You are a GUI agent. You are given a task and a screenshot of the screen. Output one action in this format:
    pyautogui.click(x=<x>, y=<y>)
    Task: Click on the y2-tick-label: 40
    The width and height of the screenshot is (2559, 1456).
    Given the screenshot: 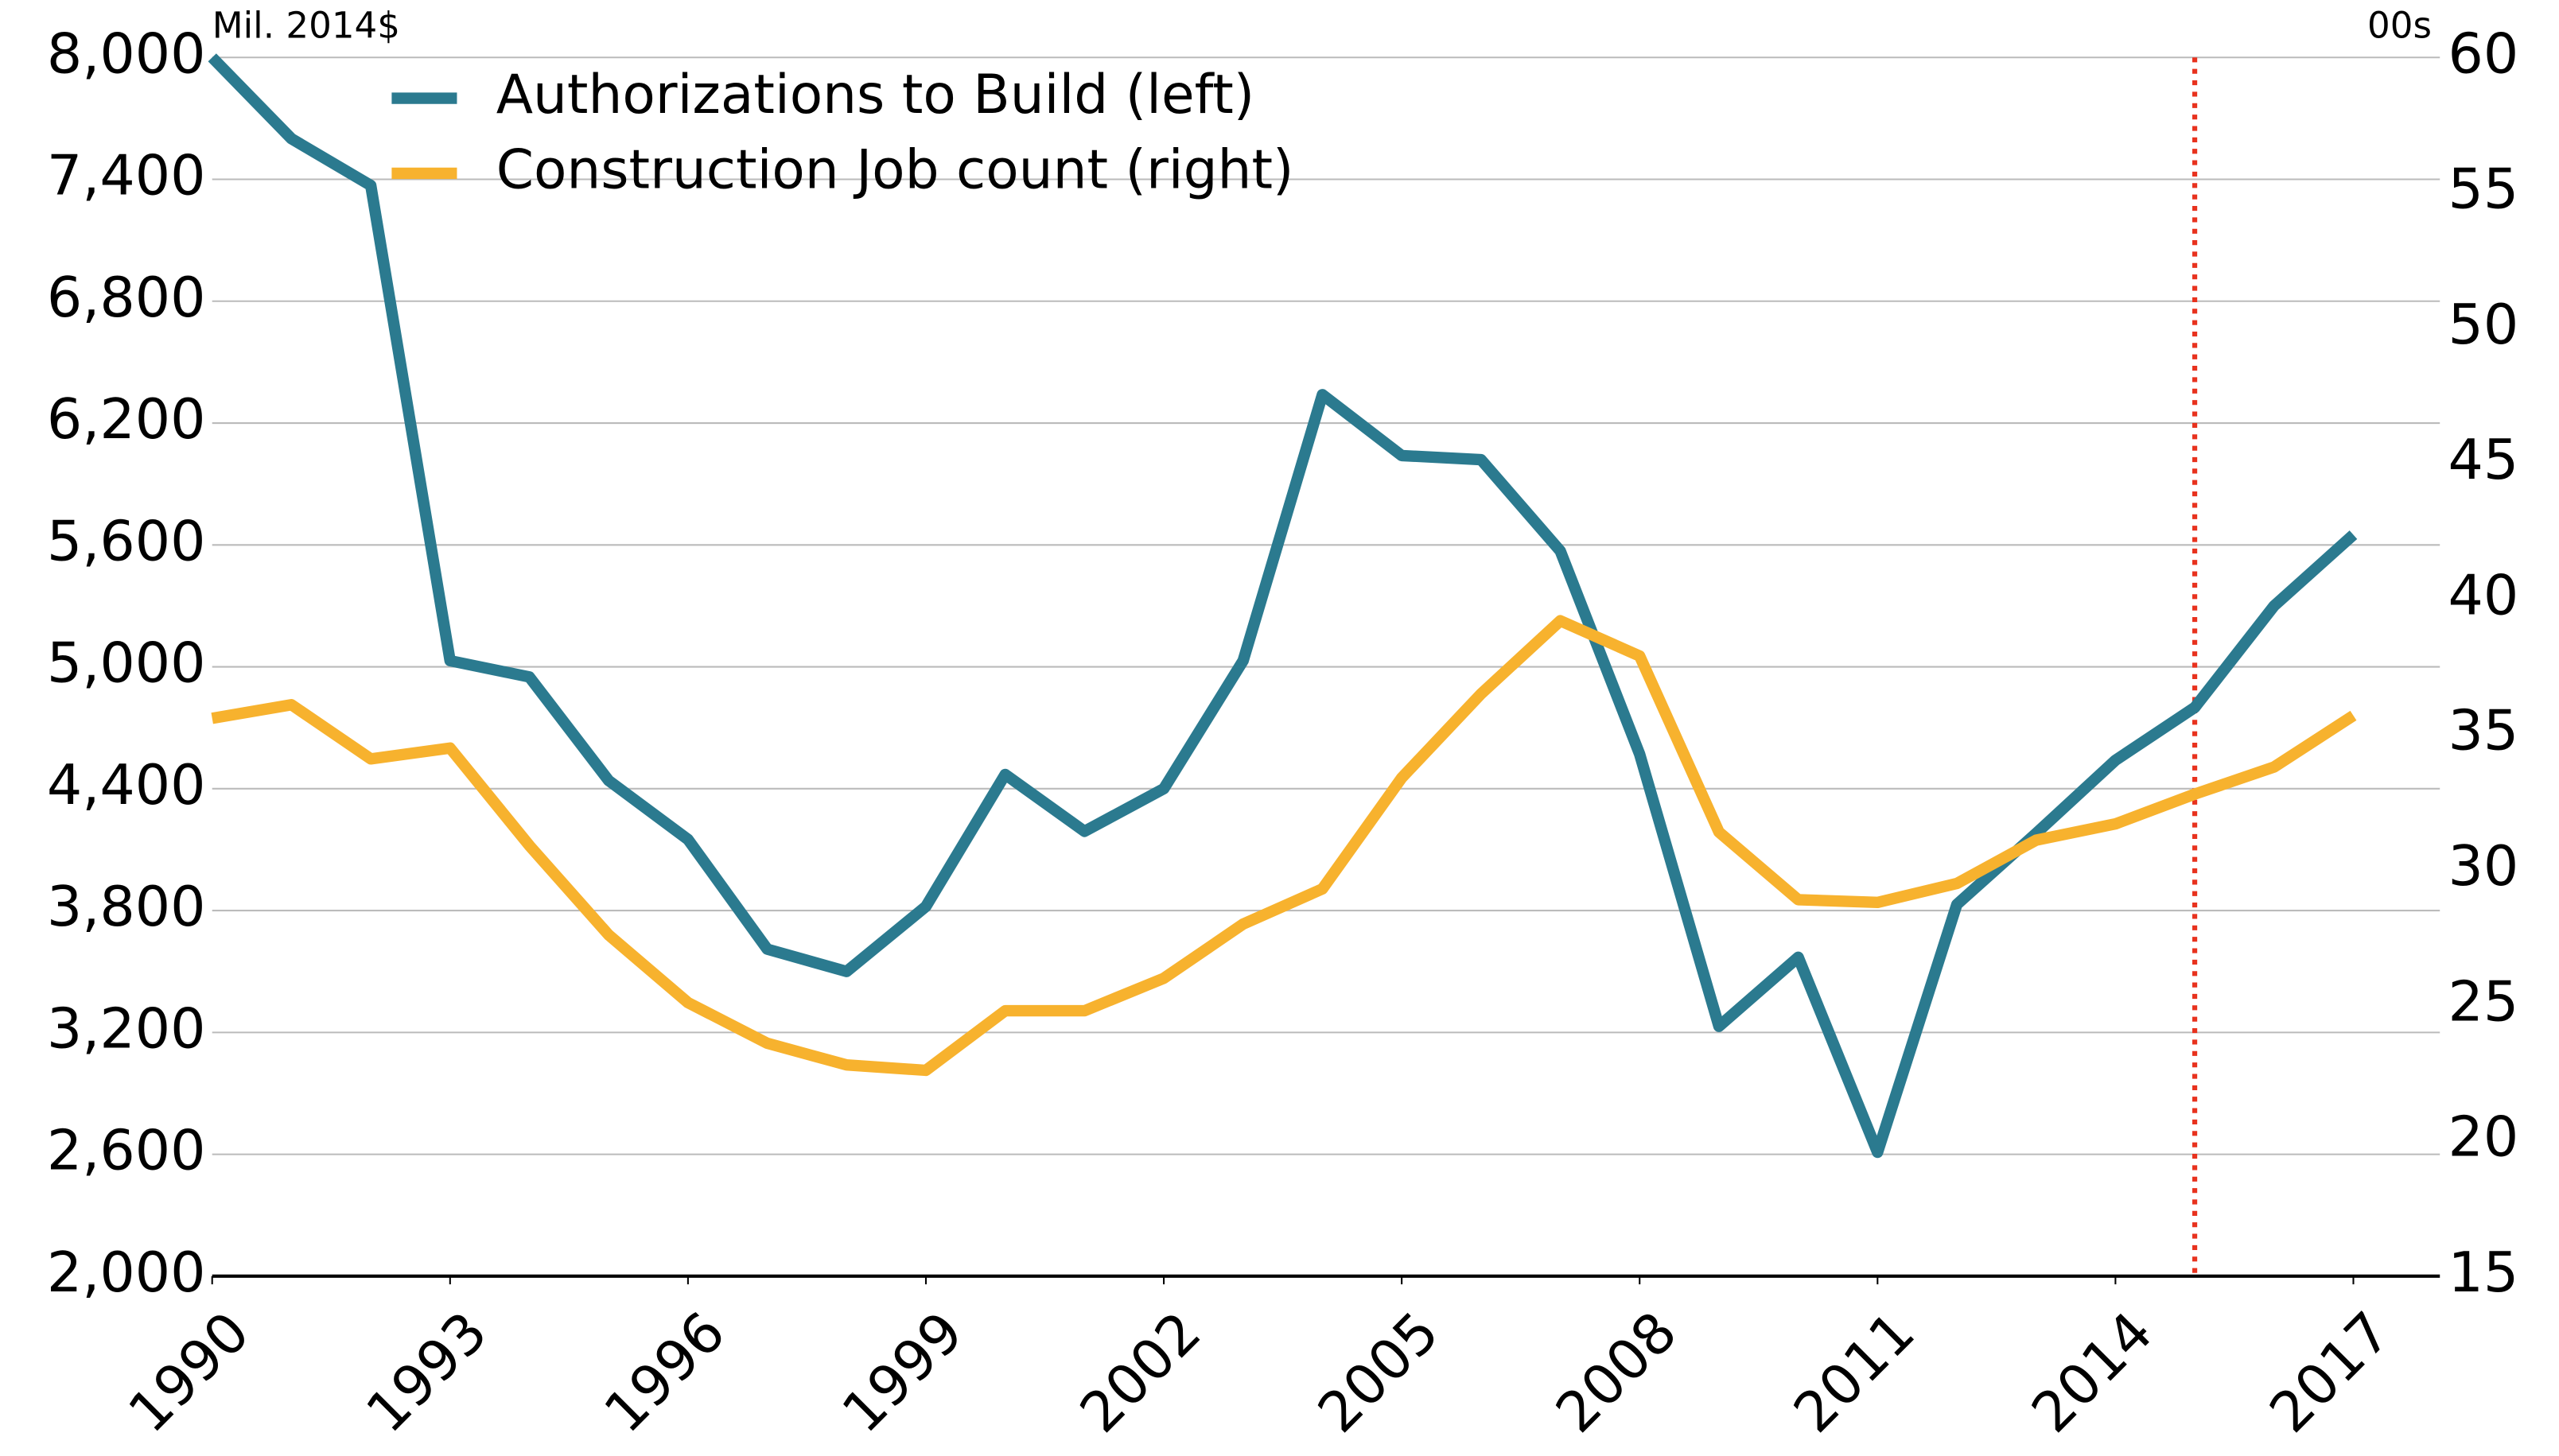 What is the action you would take?
    pyautogui.click(x=2483, y=595)
    